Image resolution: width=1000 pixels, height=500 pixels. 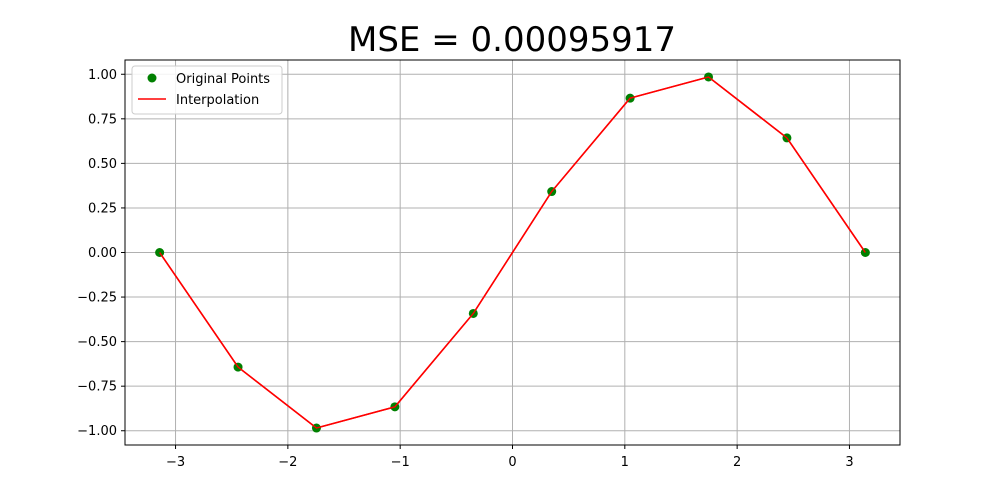 What do you see at coordinates (102, 119) in the screenshot?
I see `y-tick-label: 0.75` at bounding box center [102, 119].